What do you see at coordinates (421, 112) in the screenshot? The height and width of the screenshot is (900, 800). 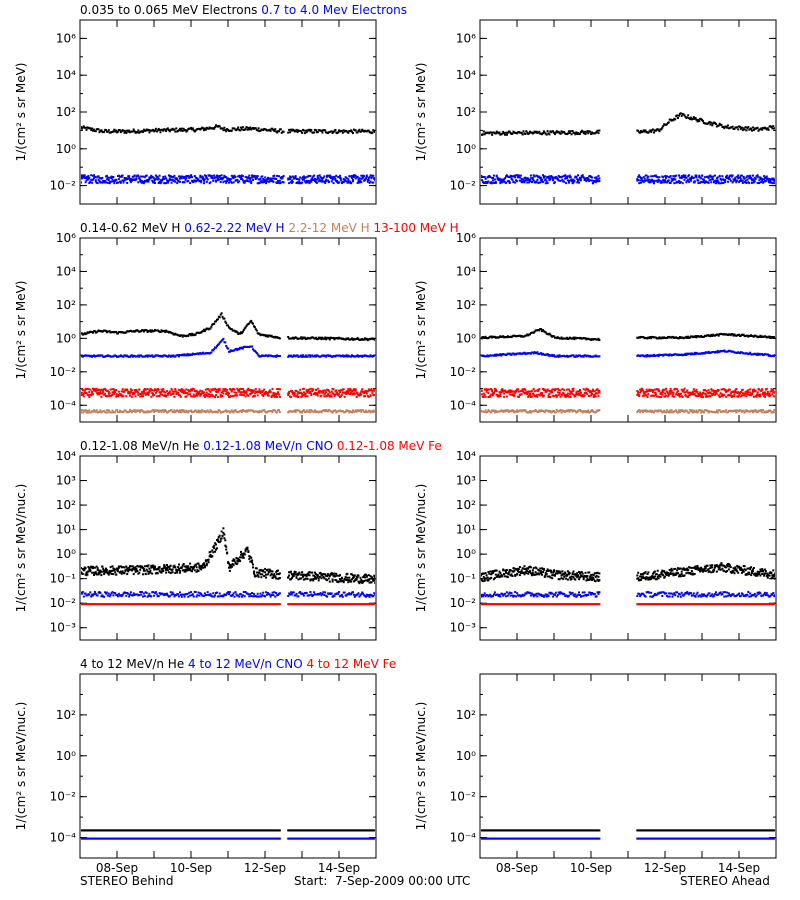 I see `y-axis-label: 1/(cm² s sr MeV)` at bounding box center [421, 112].